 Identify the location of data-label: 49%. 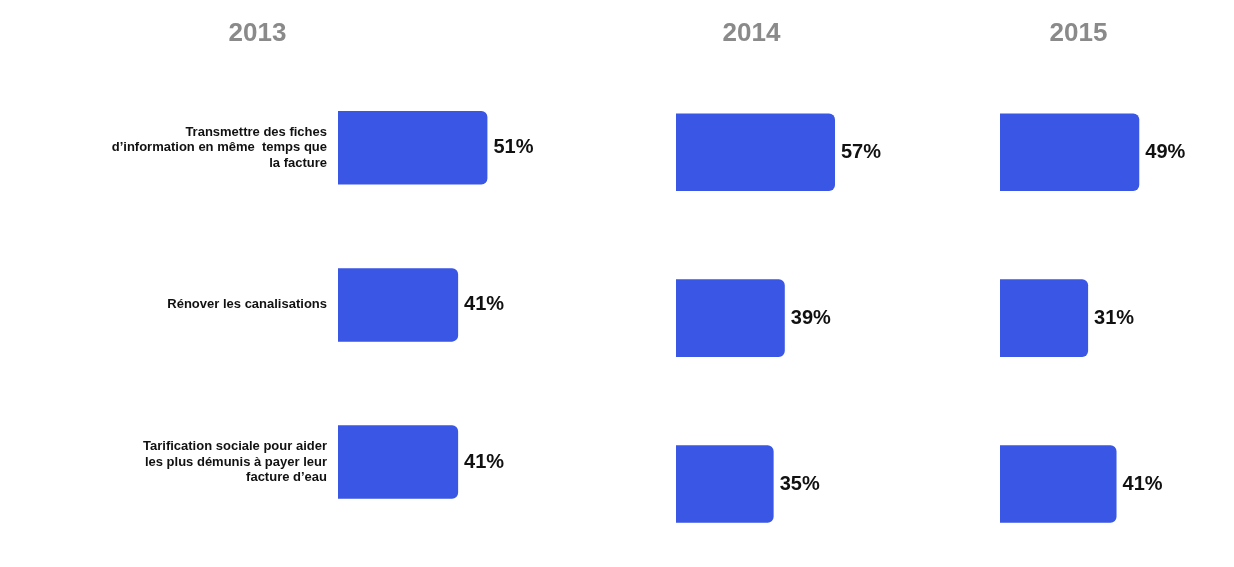
(1165, 150).